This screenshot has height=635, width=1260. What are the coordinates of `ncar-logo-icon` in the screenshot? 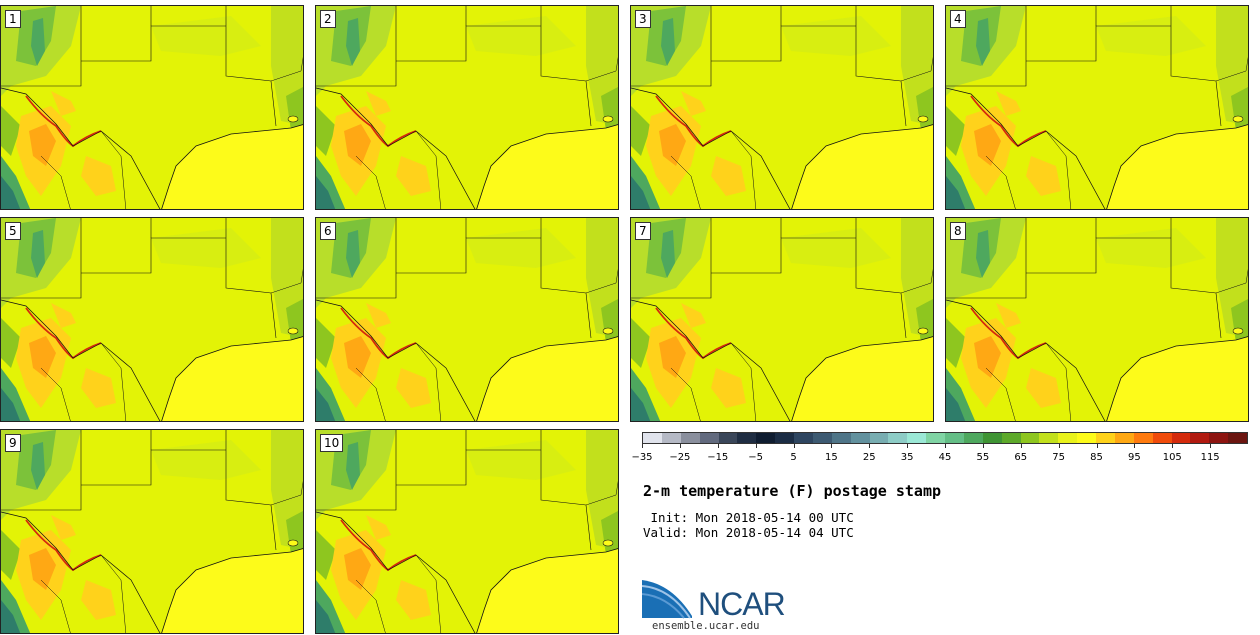 It's located at (667, 599).